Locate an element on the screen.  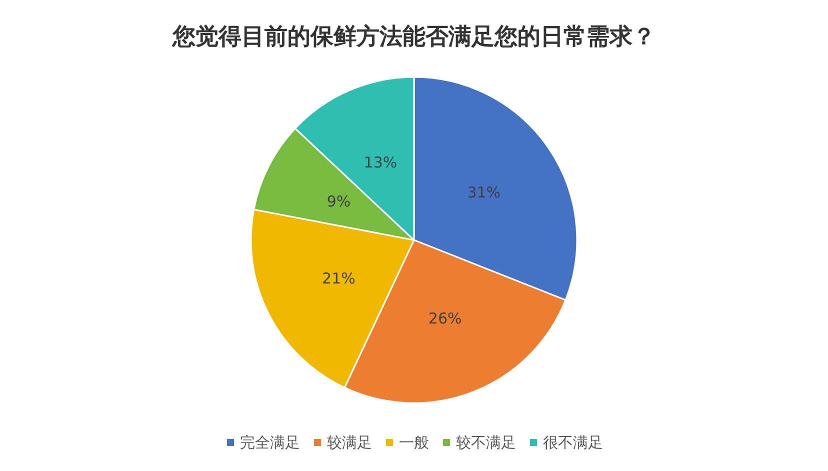
legend-label: 一般 is located at coordinates (414, 443).